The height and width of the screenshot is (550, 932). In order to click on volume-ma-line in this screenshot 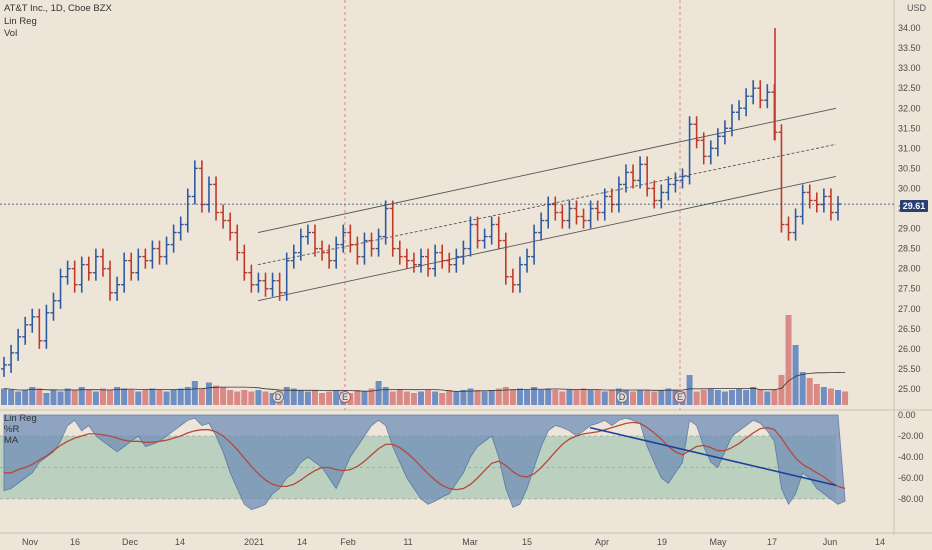, I will do `click(424, 381)`.